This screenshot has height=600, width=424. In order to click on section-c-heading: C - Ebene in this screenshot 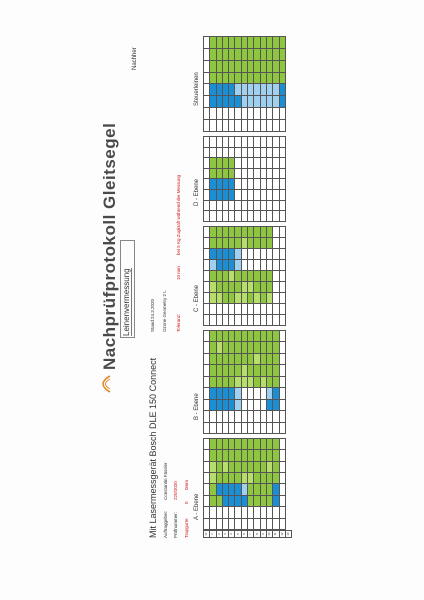, I will do `click(197, 298)`.